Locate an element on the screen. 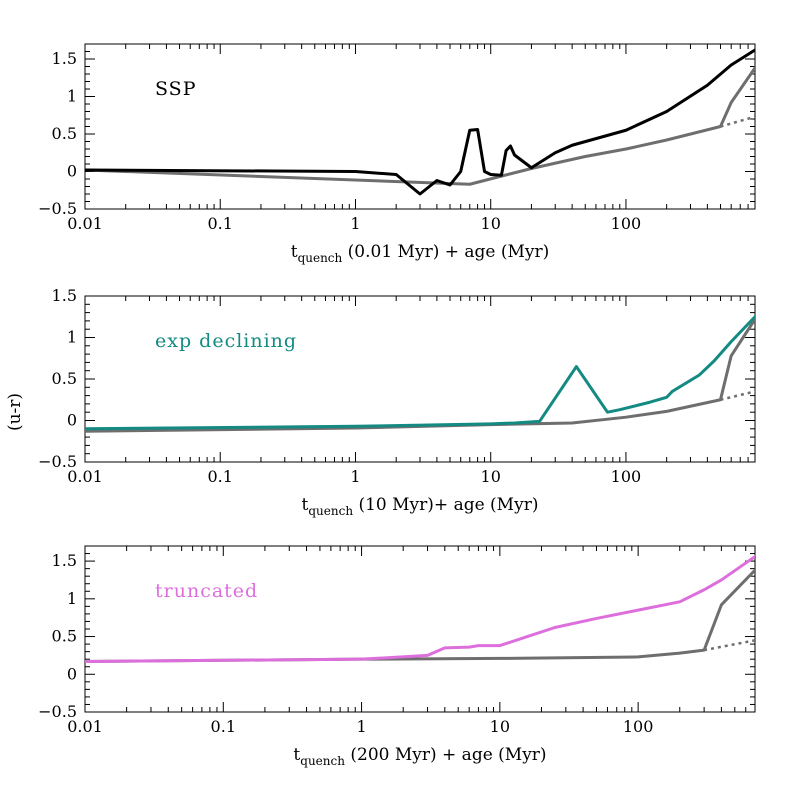 The height and width of the screenshot is (797, 797). x-axis-label: tquench (10 Myr)+ age (Myr) is located at coordinates (420, 506).